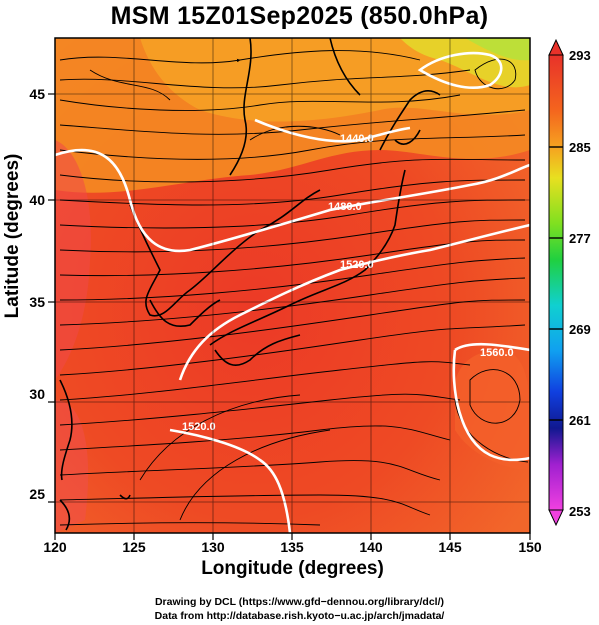 The width and height of the screenshot is (599, 625). I want to click on y-tick-label: 40, so click(37, 200).